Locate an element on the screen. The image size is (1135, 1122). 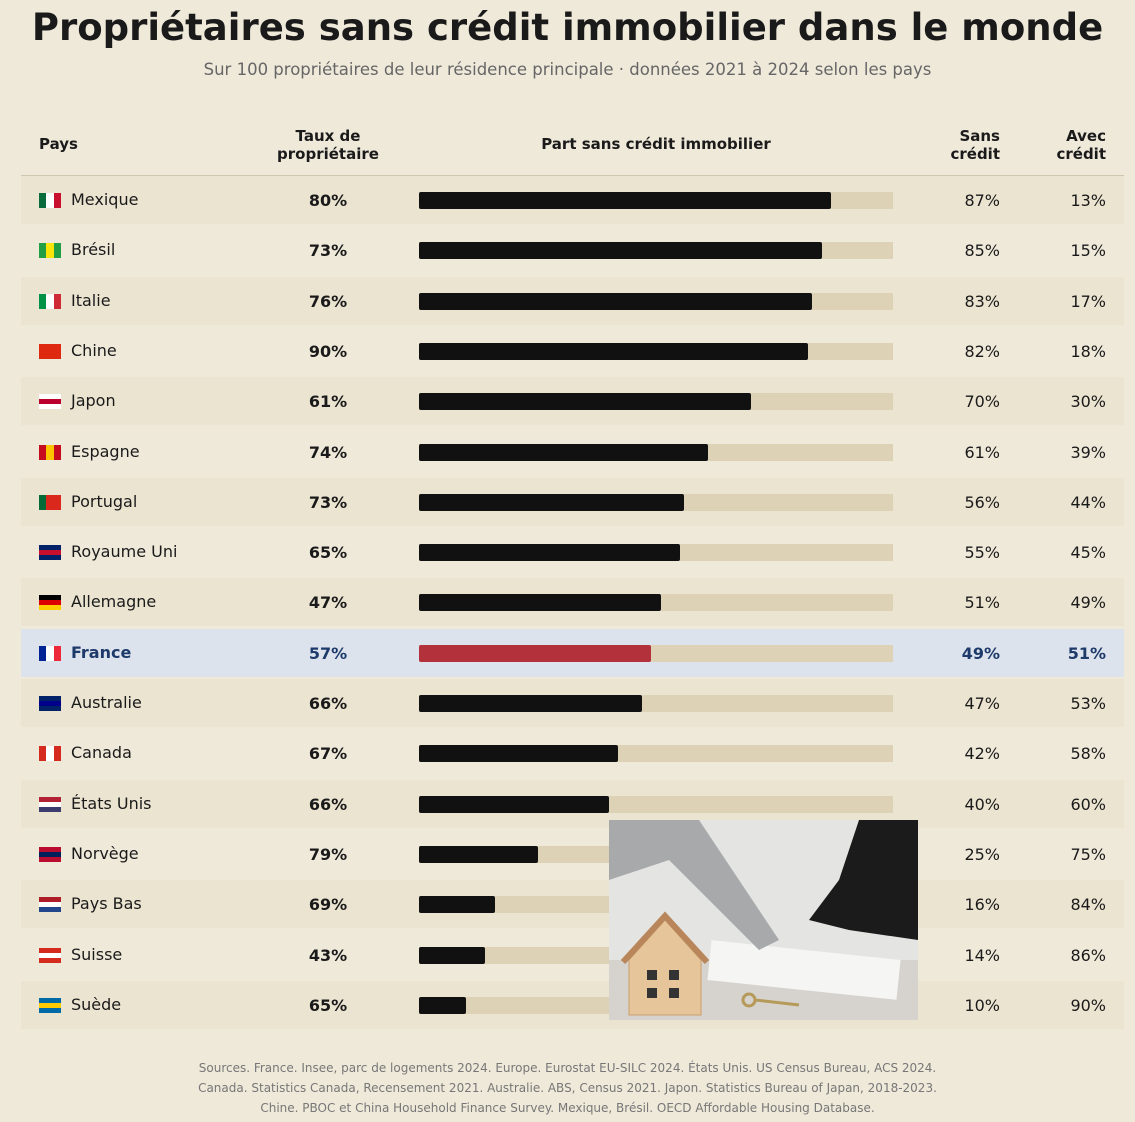
table-row: Australie 66% 47% 53% is located at coordinates (572, 703).